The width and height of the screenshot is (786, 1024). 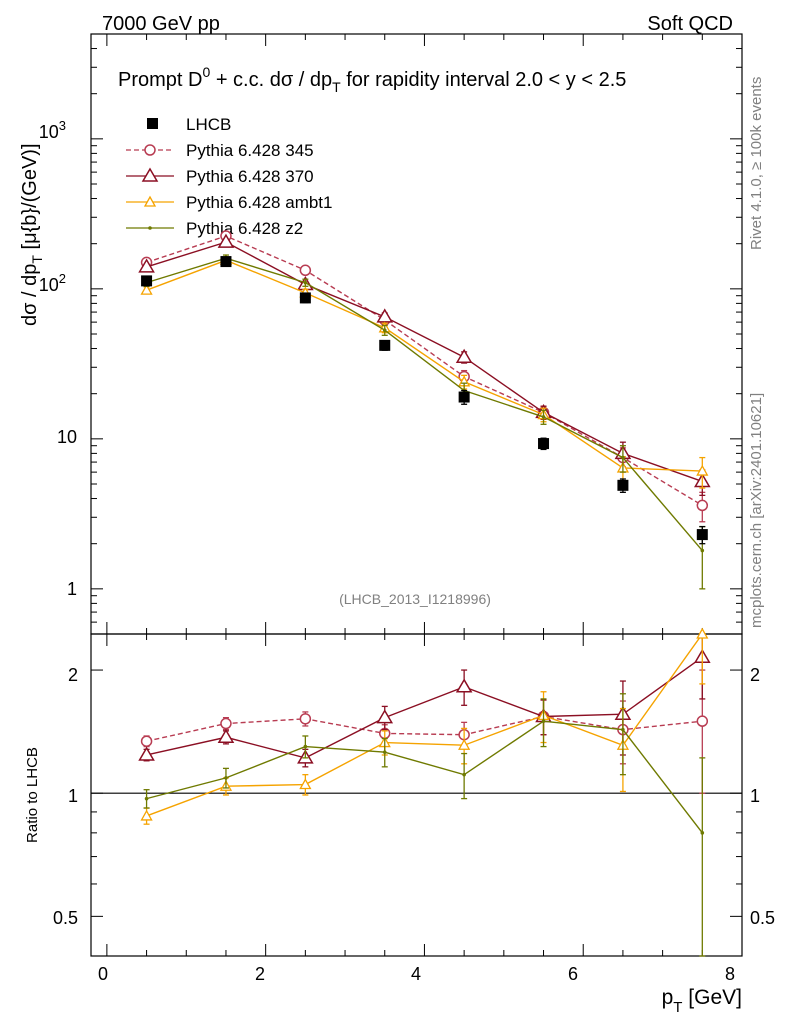 What do you see at coordinates (32, 795) in the screenshot?
I see `ratio-y-axis-label: Ratio to LHCB` at bounding box center [32, 795].